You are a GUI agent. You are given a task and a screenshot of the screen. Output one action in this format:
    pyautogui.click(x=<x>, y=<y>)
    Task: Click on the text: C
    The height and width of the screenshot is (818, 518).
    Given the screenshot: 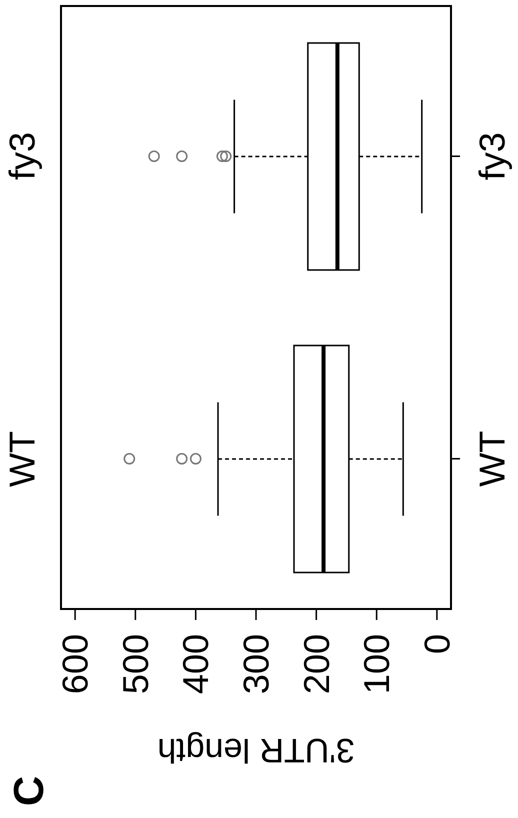 What is the action you would take?
    pyautogui.click(x=28, y=791)
    